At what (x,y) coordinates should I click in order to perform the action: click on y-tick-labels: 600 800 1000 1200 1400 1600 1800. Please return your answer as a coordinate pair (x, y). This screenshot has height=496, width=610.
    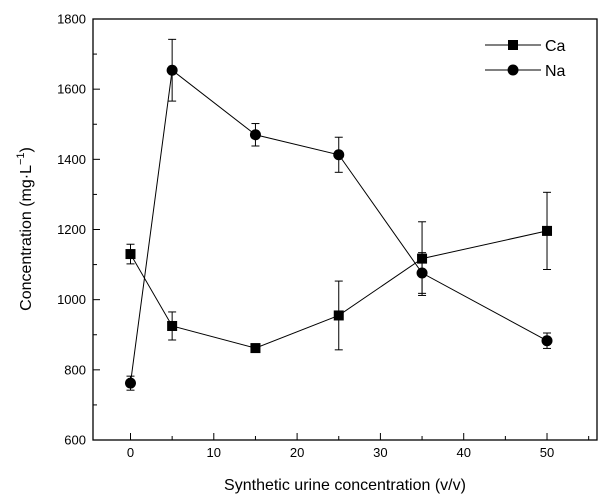
    Looking at the image, I should click on (71, 230).